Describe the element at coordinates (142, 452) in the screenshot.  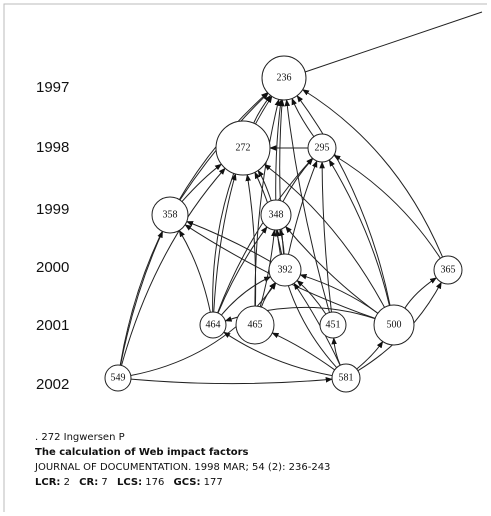
I see `caption-title: The calculation of Web impact factors` at that location.